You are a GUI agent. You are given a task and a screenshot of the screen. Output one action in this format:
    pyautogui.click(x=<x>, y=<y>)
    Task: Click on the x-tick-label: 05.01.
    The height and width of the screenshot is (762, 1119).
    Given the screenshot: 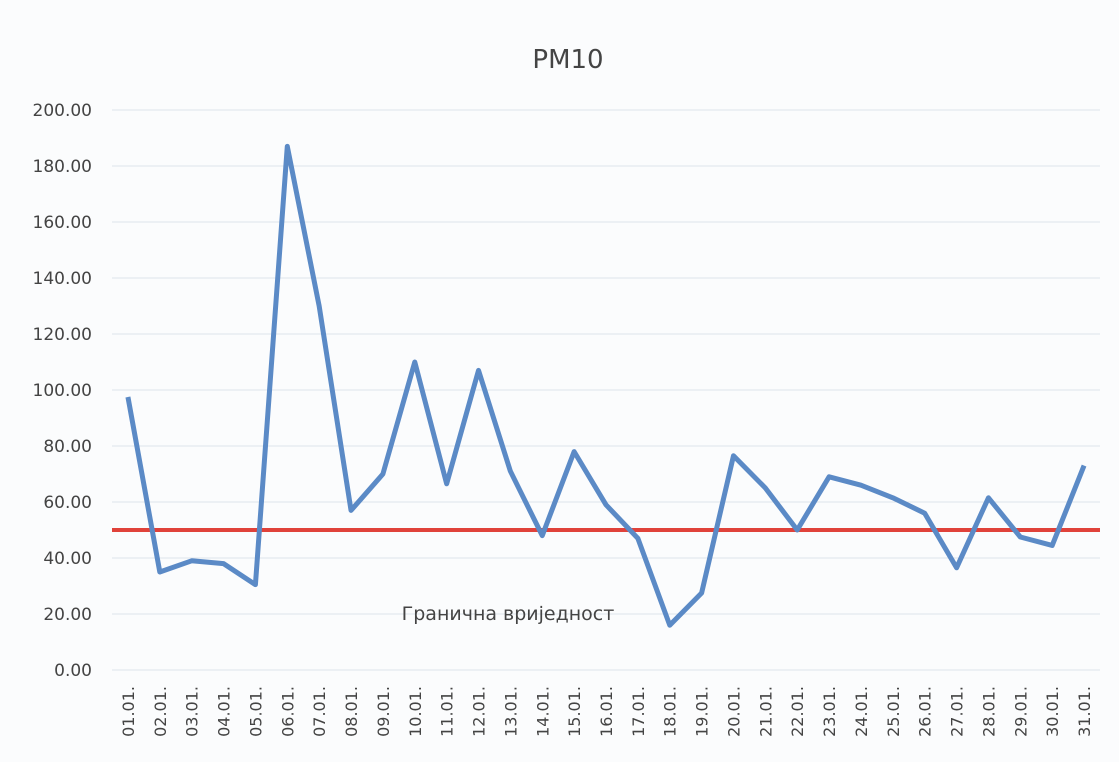 What is the action you would take?
    pyautogui.click(x=255, y=711)
    